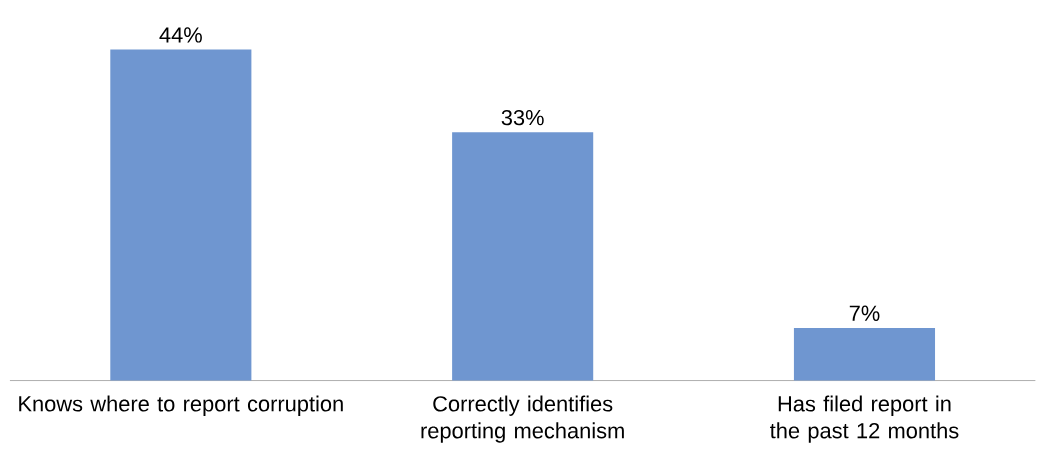  Describe the element at coordinates (181, 405) in the screenshot. I see `x-tick-label: Knows where to report corruption` at that location.